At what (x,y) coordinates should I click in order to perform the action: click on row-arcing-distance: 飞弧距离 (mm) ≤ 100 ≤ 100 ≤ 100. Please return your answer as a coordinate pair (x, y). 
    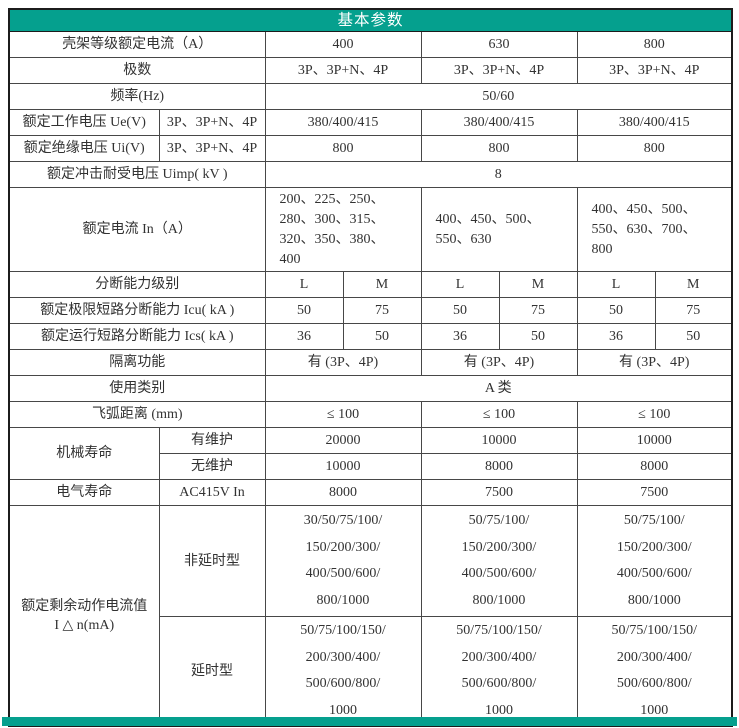
    Looking at the image, I should click on (370, 414).